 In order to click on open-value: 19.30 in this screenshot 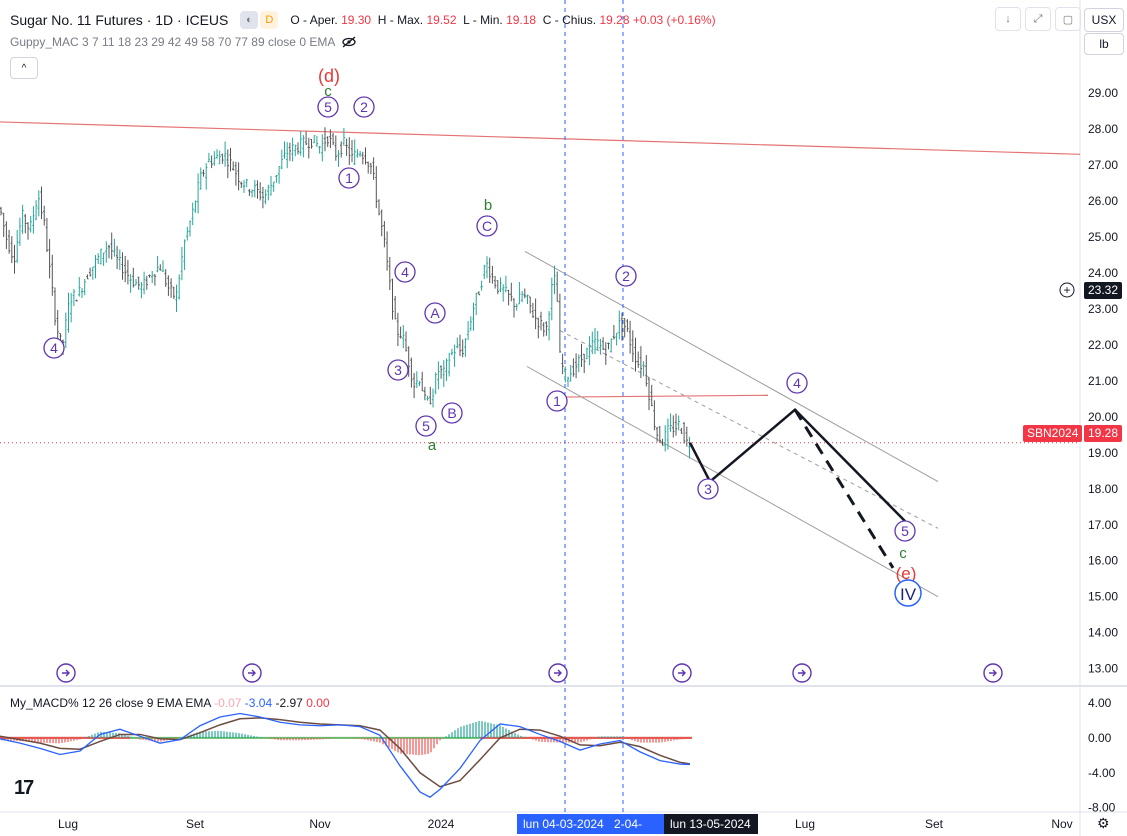, I will do `click(356, 20)`.